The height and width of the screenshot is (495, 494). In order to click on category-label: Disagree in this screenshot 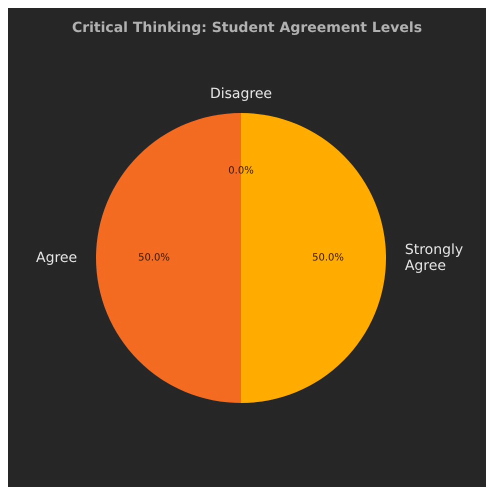, I will do `click(241, 94)`.